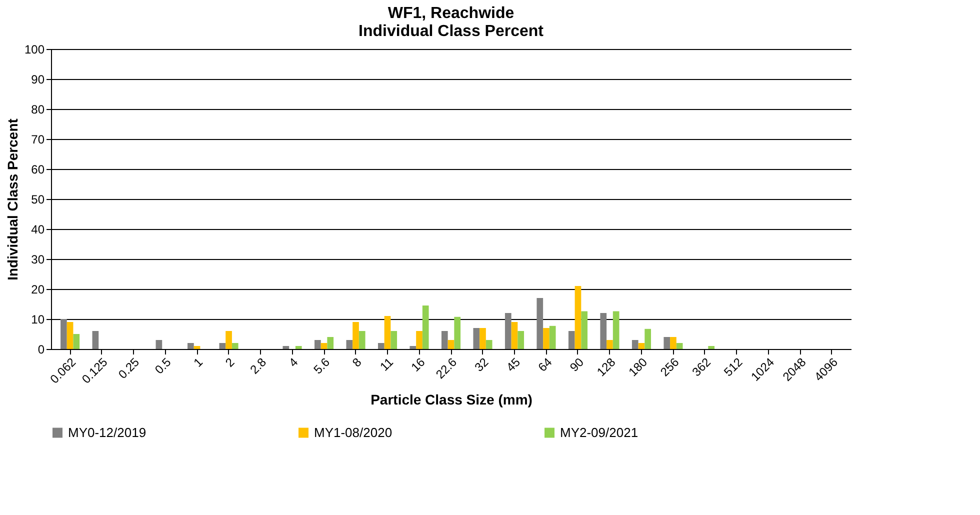 This screenshot has height=515, width=980. I want to click on x-tick-label: 2.8, so click(258, 365).